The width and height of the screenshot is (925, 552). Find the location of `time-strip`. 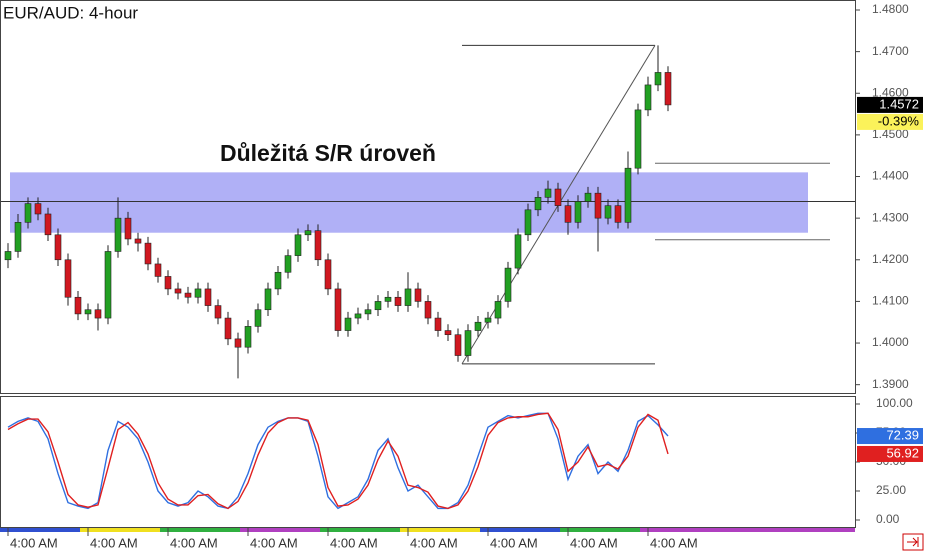

time-strip is located at coordinates (427, 530).